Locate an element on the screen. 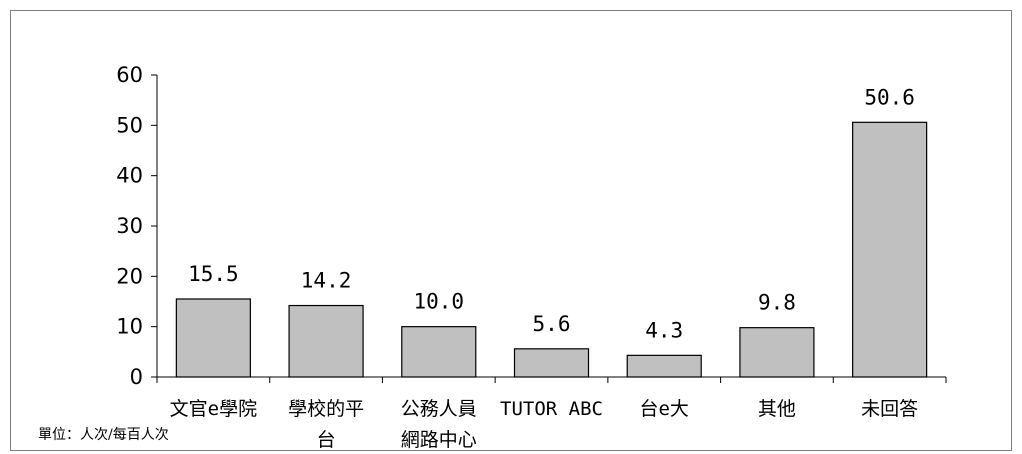 This screenshot has height=454, width=1022. x-category-label: TUTOR ABC is located at coordinates (551, 409).